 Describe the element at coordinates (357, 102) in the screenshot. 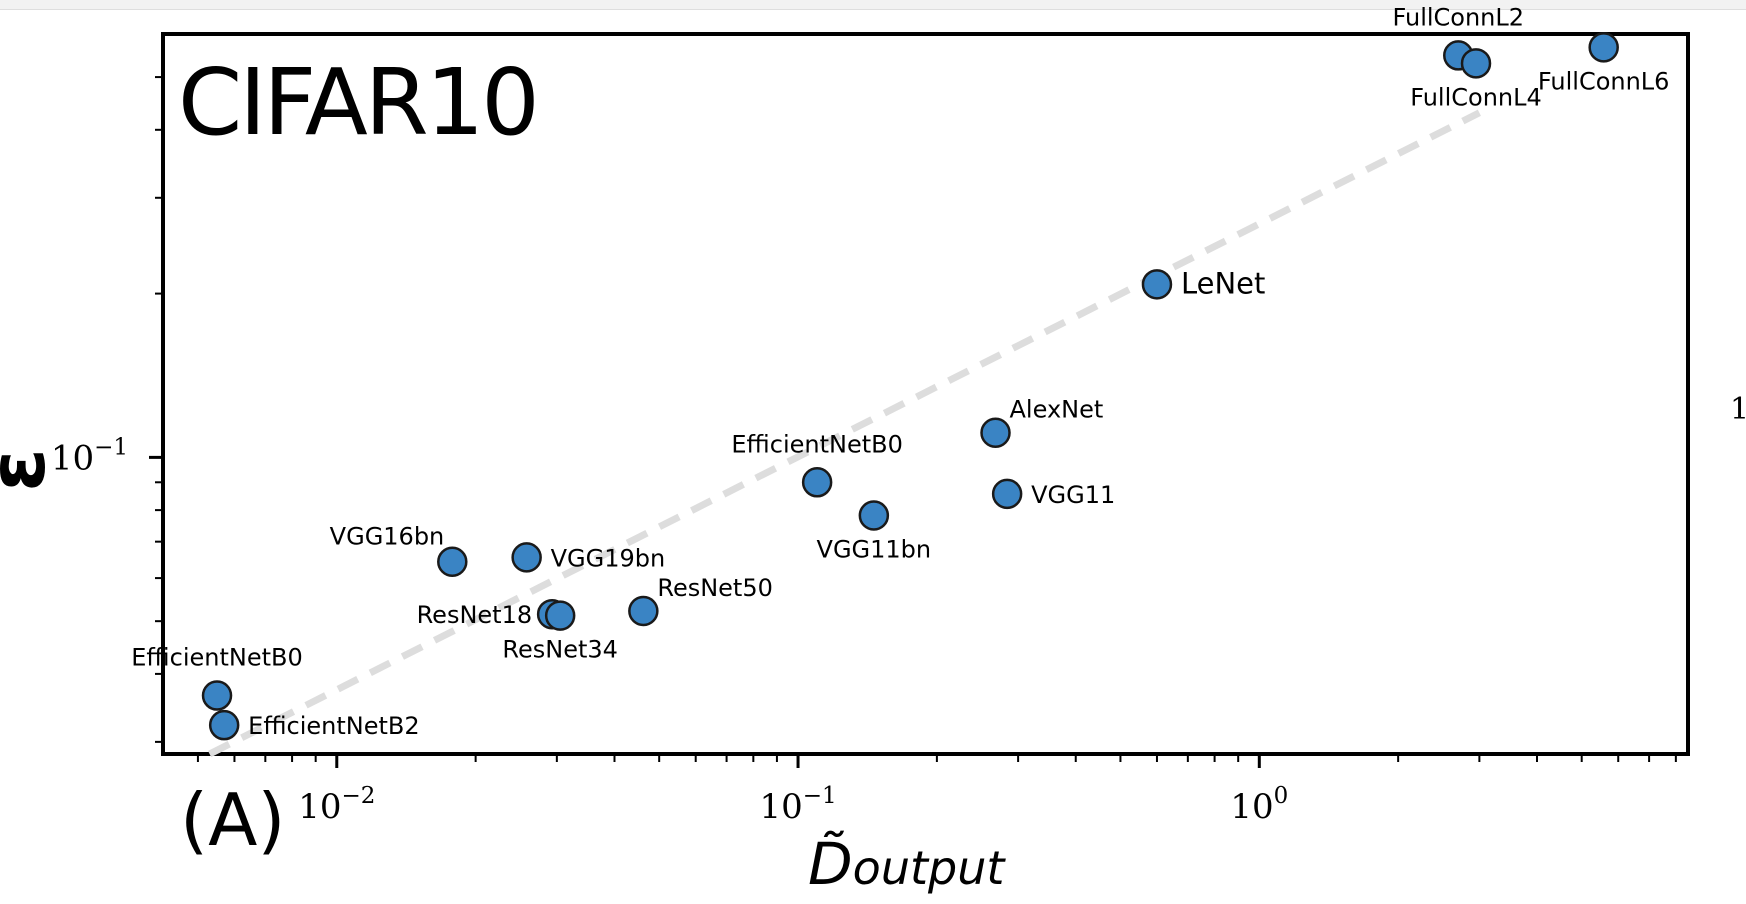

I see `chart-title: CIFAR10` at that location.